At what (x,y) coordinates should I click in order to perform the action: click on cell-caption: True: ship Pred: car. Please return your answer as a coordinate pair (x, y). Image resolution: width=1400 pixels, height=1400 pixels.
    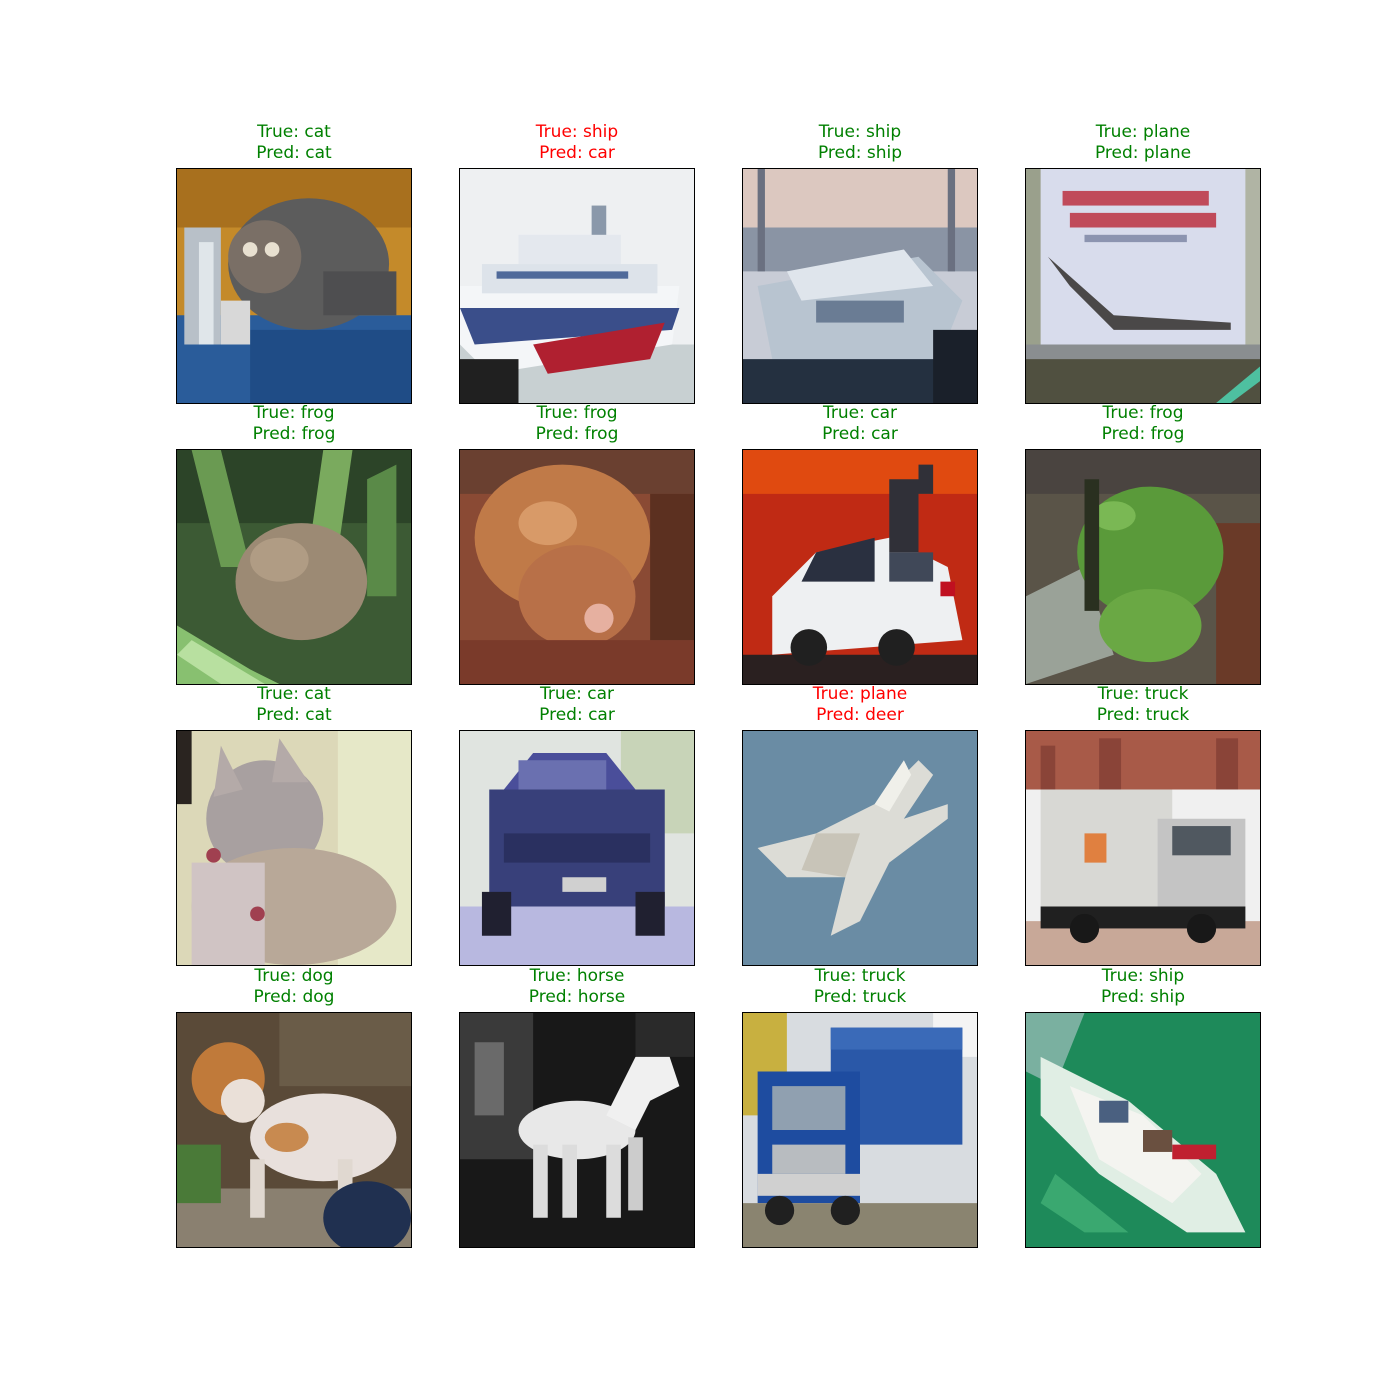
    Looking at the image, I should click on (577, 143).